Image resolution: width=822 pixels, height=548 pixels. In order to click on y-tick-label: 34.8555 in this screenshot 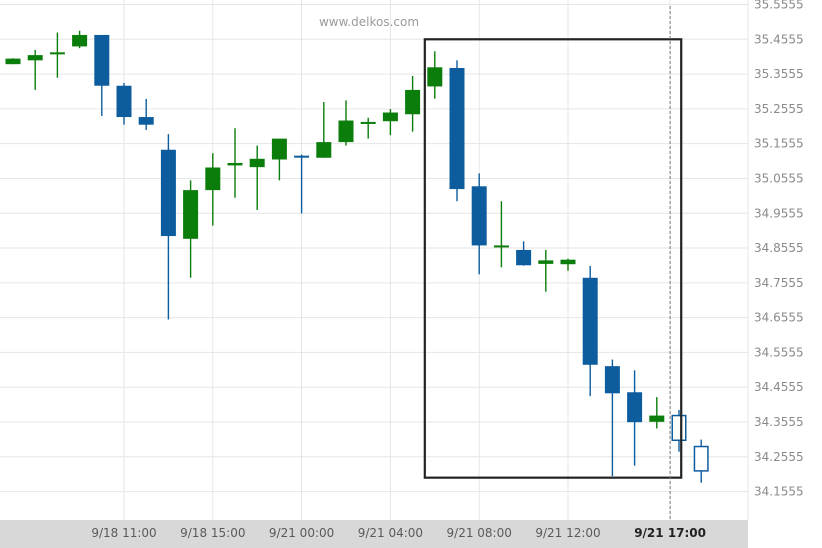, I will do `click(779, 248)`.